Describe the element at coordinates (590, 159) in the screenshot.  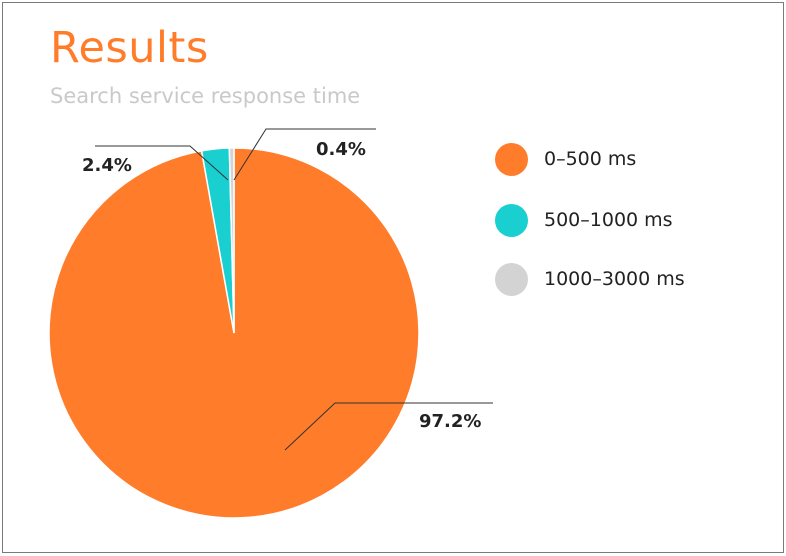
I see `legend-label: 0–500 ms` at that location.